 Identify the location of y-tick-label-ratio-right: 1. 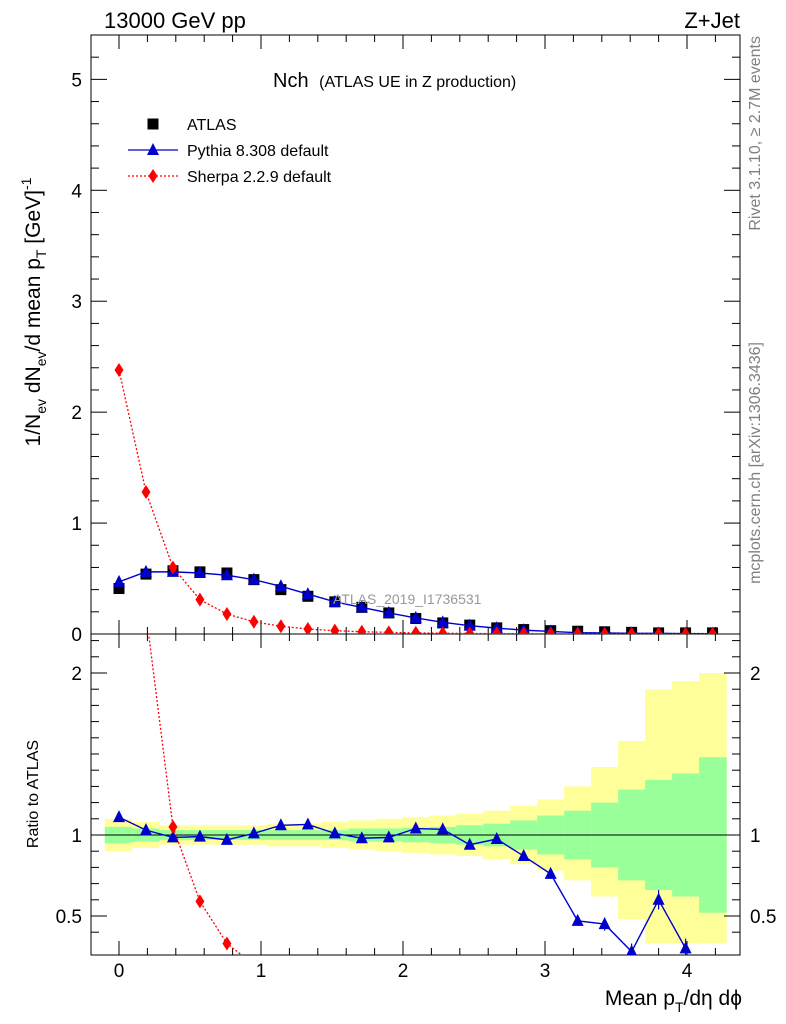
(755, 836).